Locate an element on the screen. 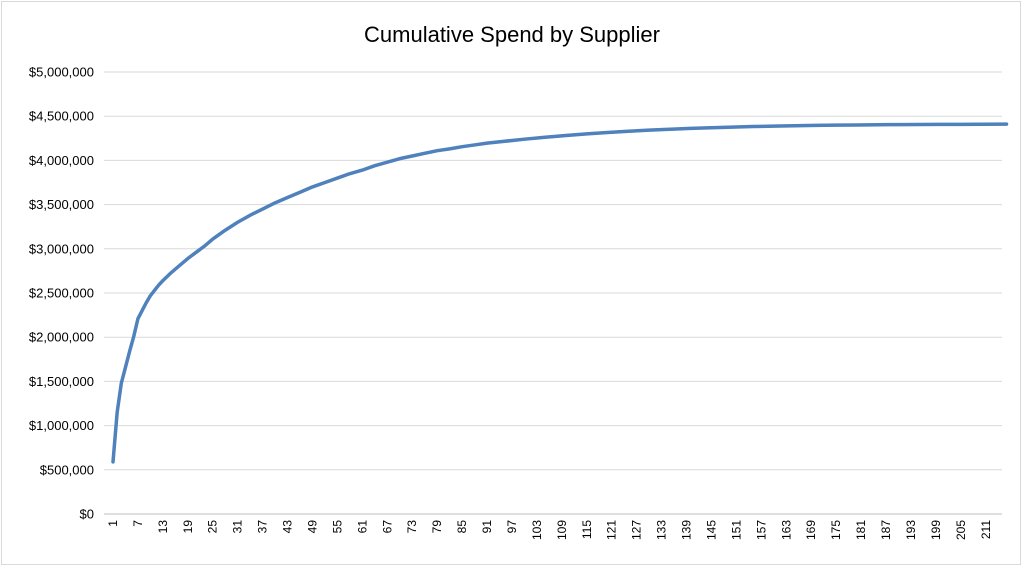 Image resolution: width=1024 pixels, height=568 pixels. x-tick-label: 193 is located at coordinates (911, 530).